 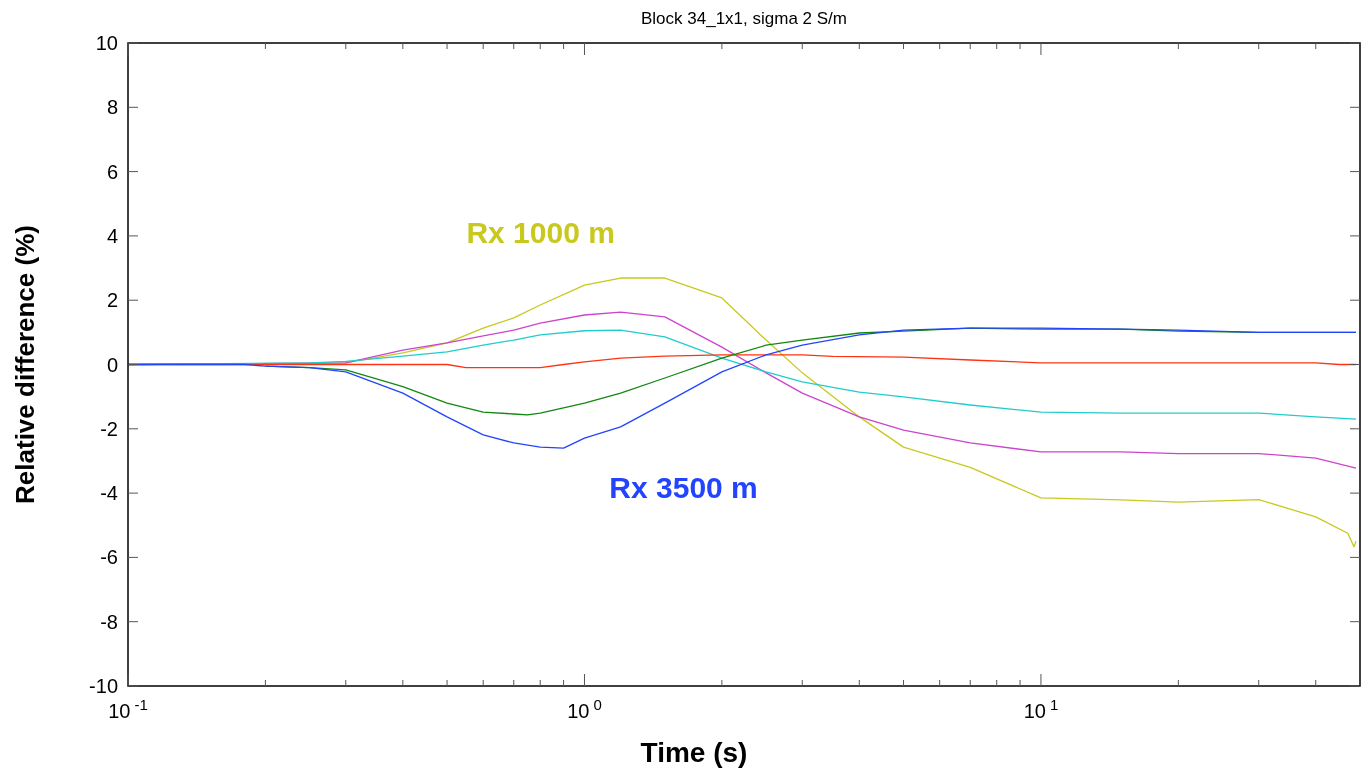 I want to click on y-tick-label: -6, so click(x=109, y=557).